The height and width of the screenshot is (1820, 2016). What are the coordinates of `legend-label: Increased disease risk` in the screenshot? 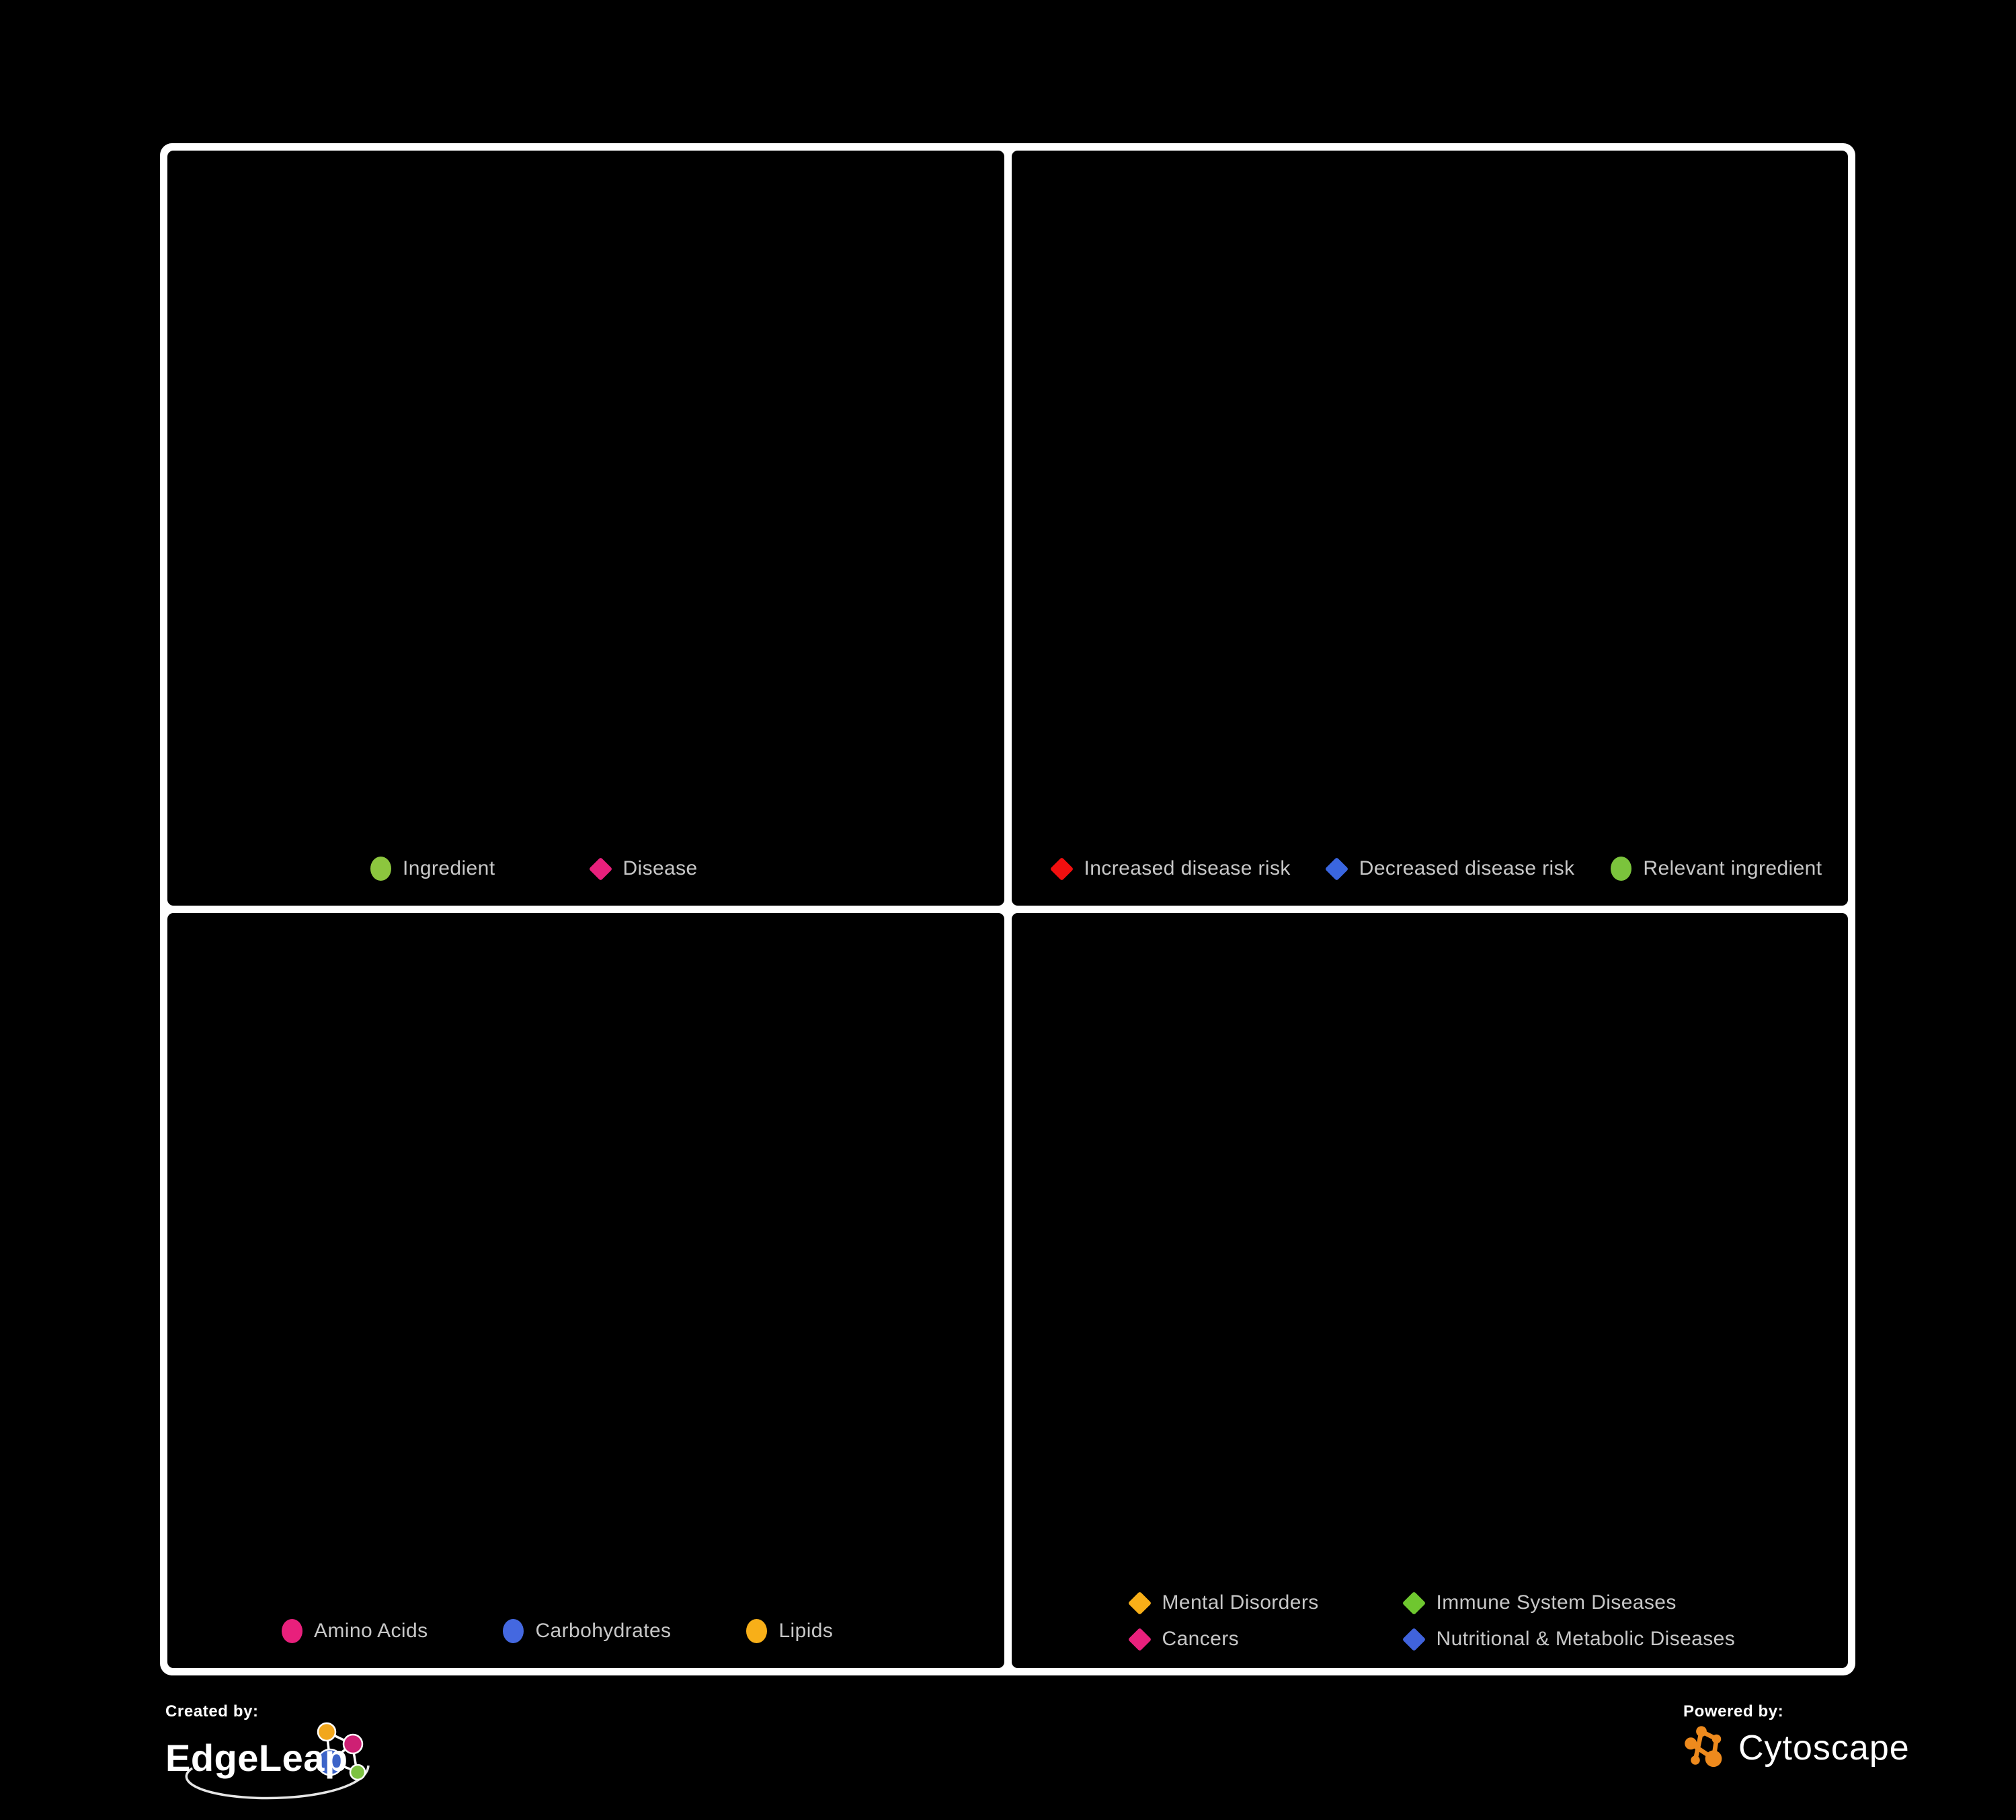 It's located at (1187, 868).